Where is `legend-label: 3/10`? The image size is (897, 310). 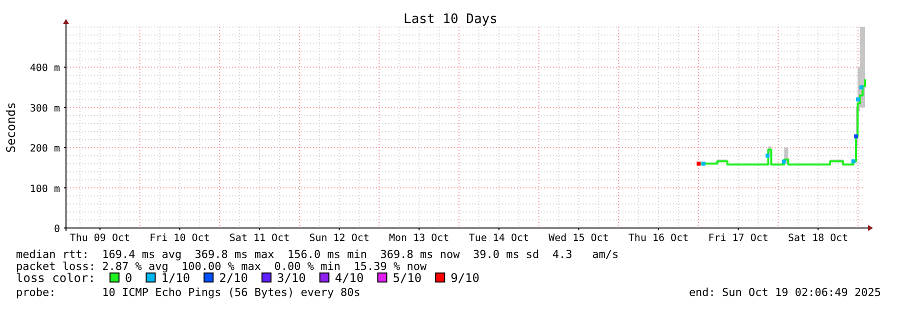
legend-label: 3/10 is located at coordinates (291, 278).